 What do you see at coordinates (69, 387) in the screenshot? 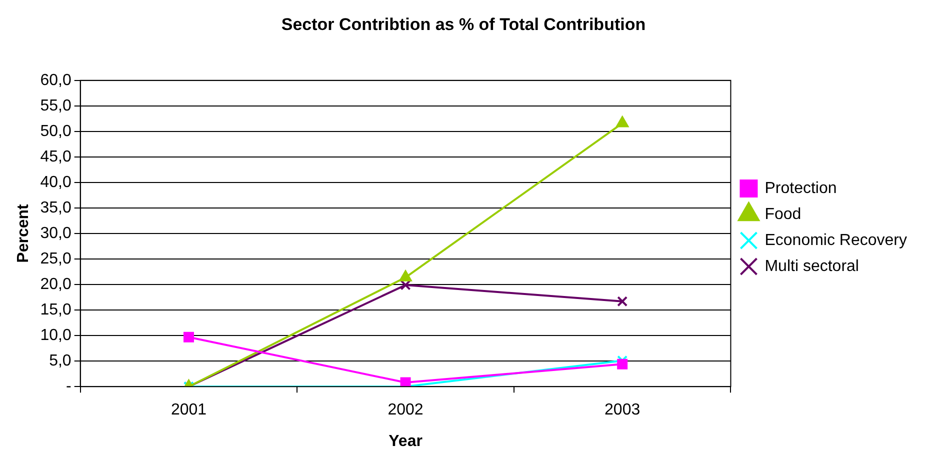
I see `y-tick-label: -` at bounding box center [69, 387].